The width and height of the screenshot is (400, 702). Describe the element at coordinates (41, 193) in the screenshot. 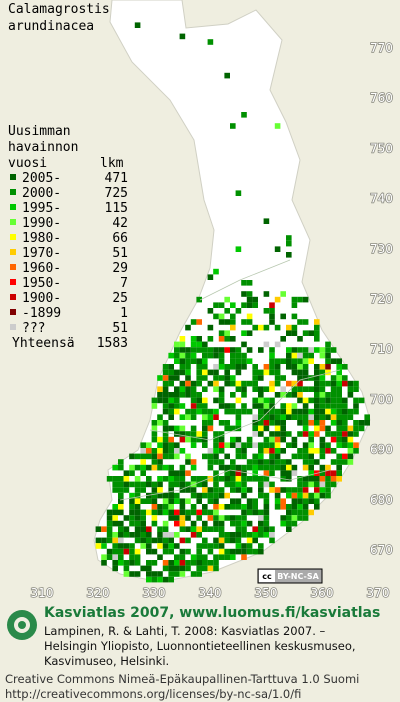

I see `legend-label: 2000-` at that location.